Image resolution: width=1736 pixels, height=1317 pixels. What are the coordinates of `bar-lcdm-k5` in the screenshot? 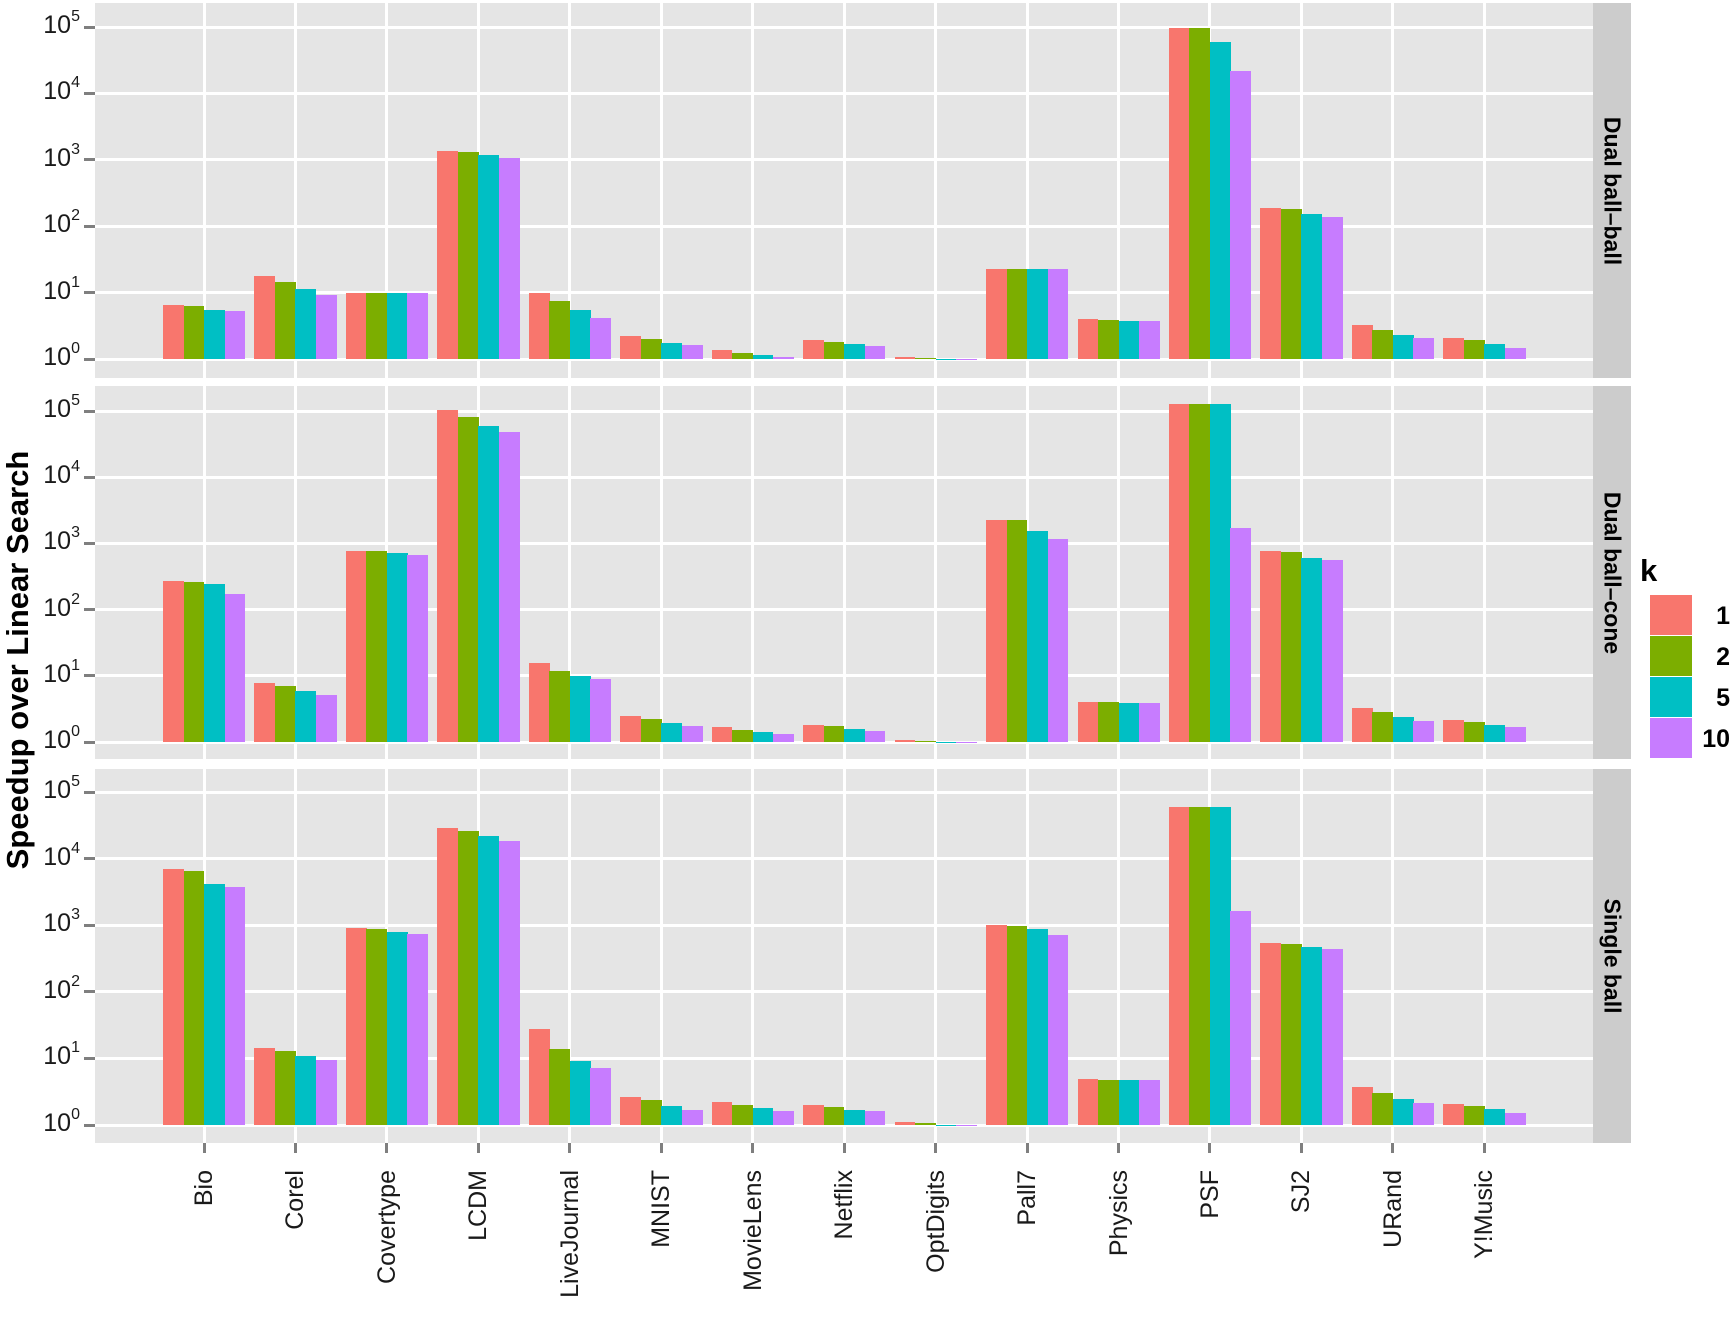 It's located at (489, 257).